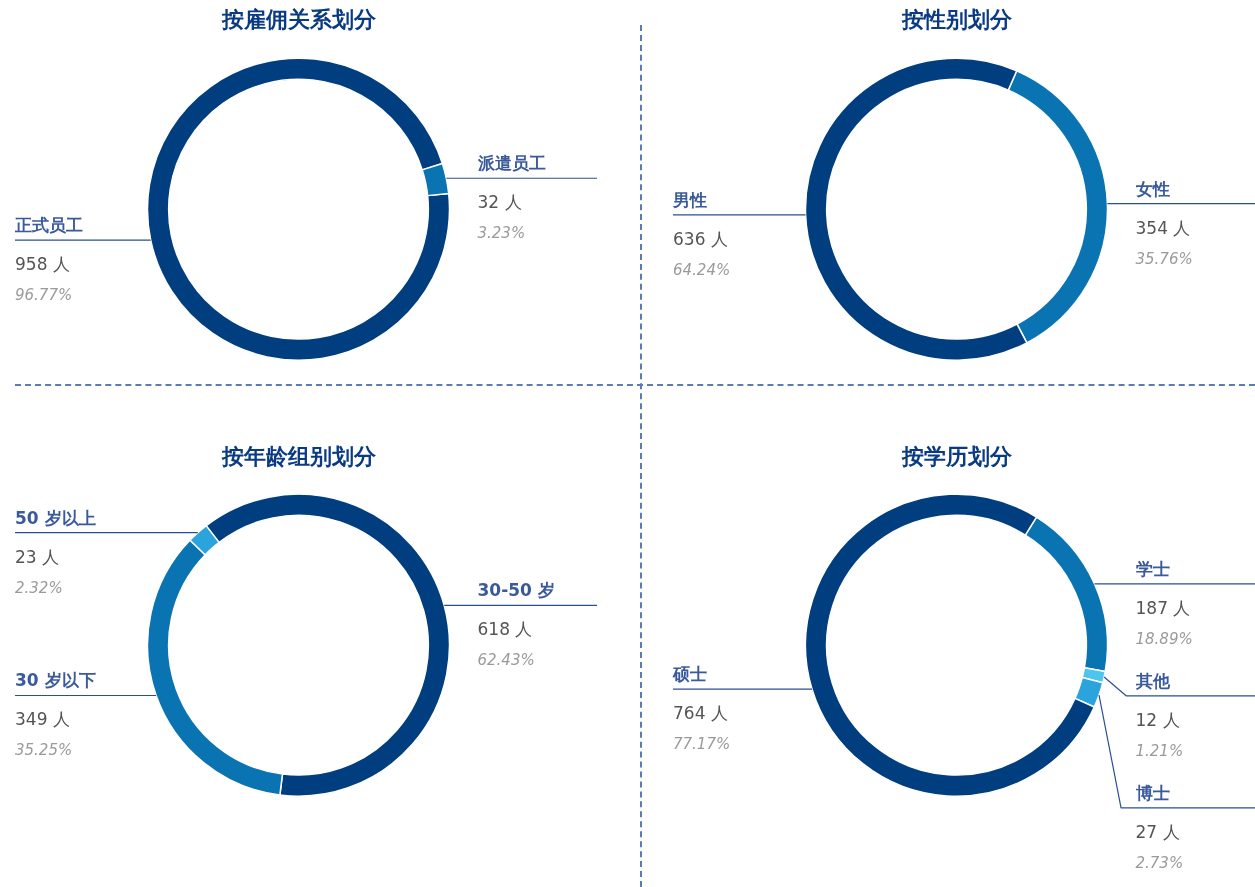  Describe the element at coordinates (689, 674) in the screenshot. I see `slice-label: 硕士` at that location.